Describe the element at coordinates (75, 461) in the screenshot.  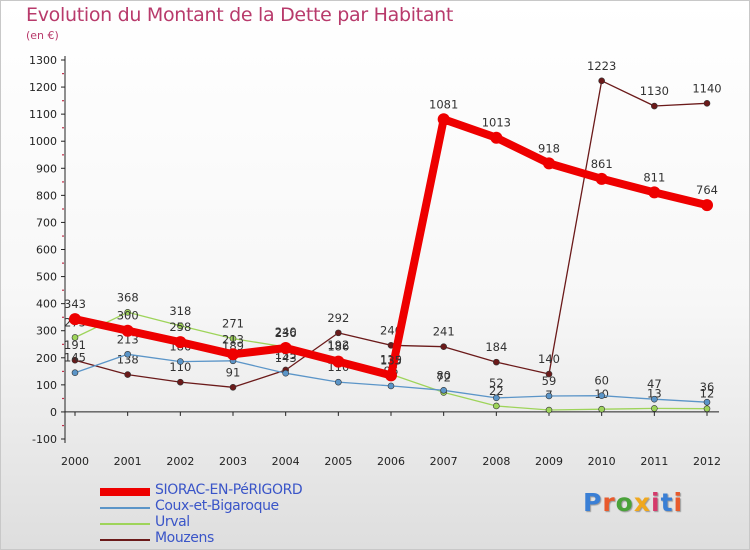
I see `x-tick-label: 2000` at that location.